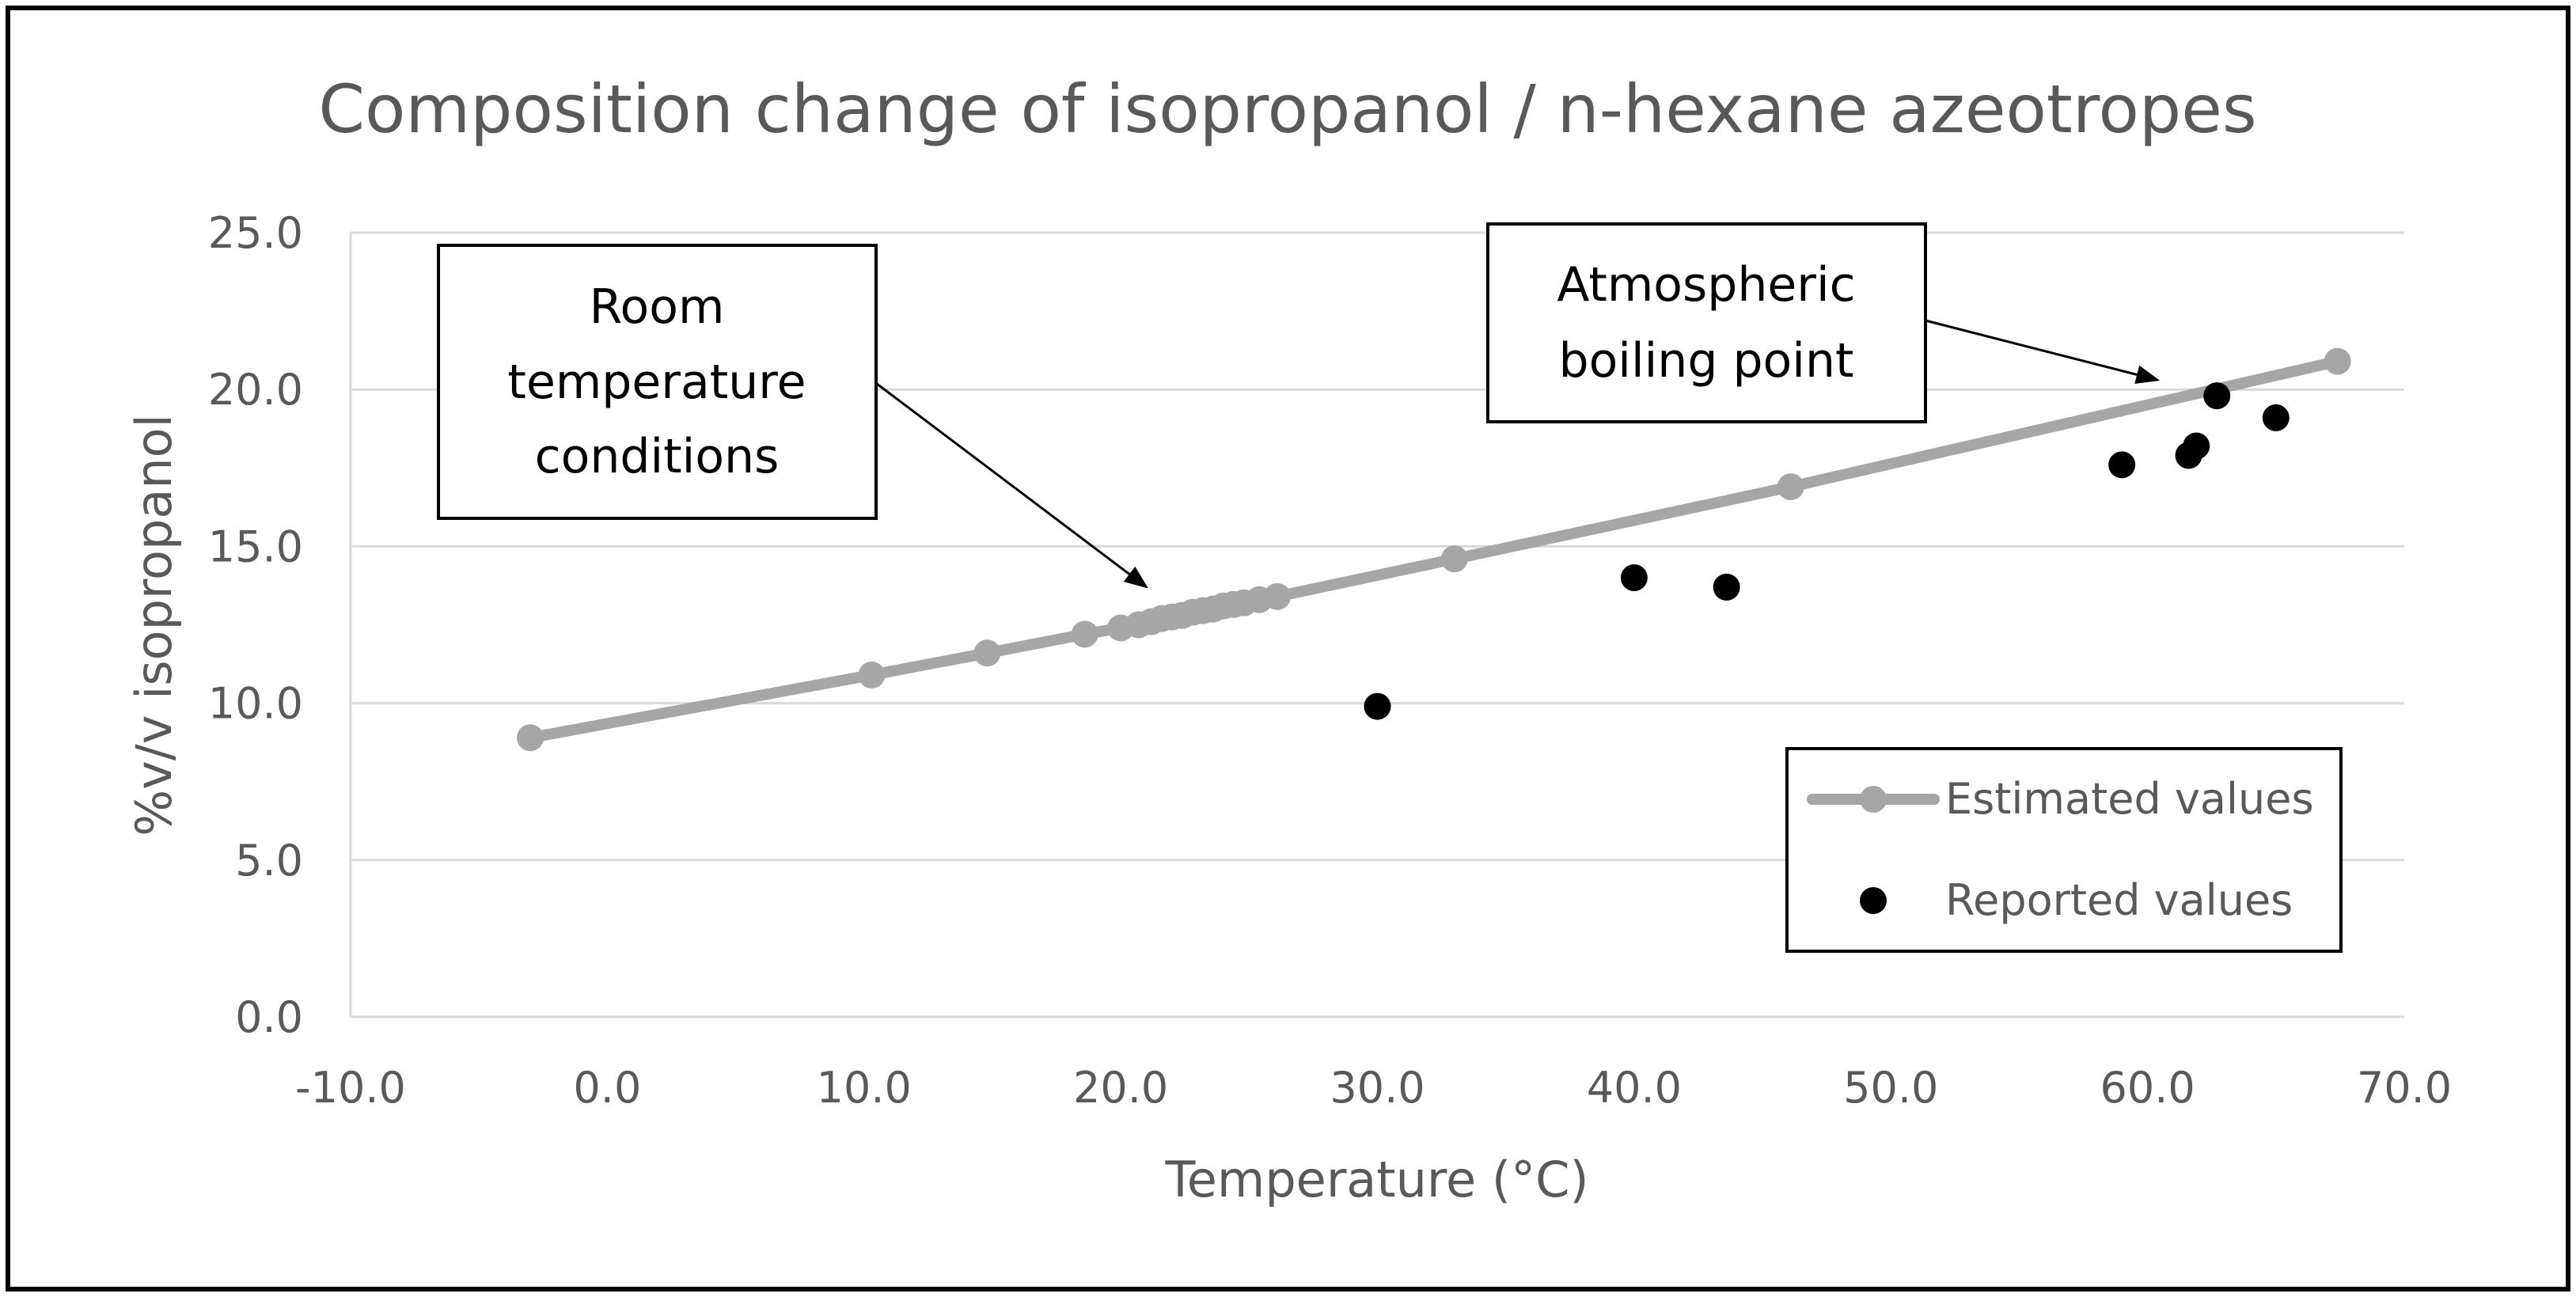 The width and height of the screenshot is (2576, 1301). Describe the element at coordinates (350, 1088) in the screenshot. I see `x-tick-label: -10.0` at that location.